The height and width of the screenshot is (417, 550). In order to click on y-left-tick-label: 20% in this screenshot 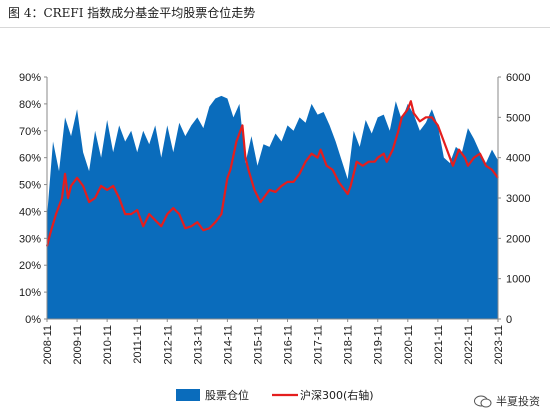, I will do `click(30, 266)`.